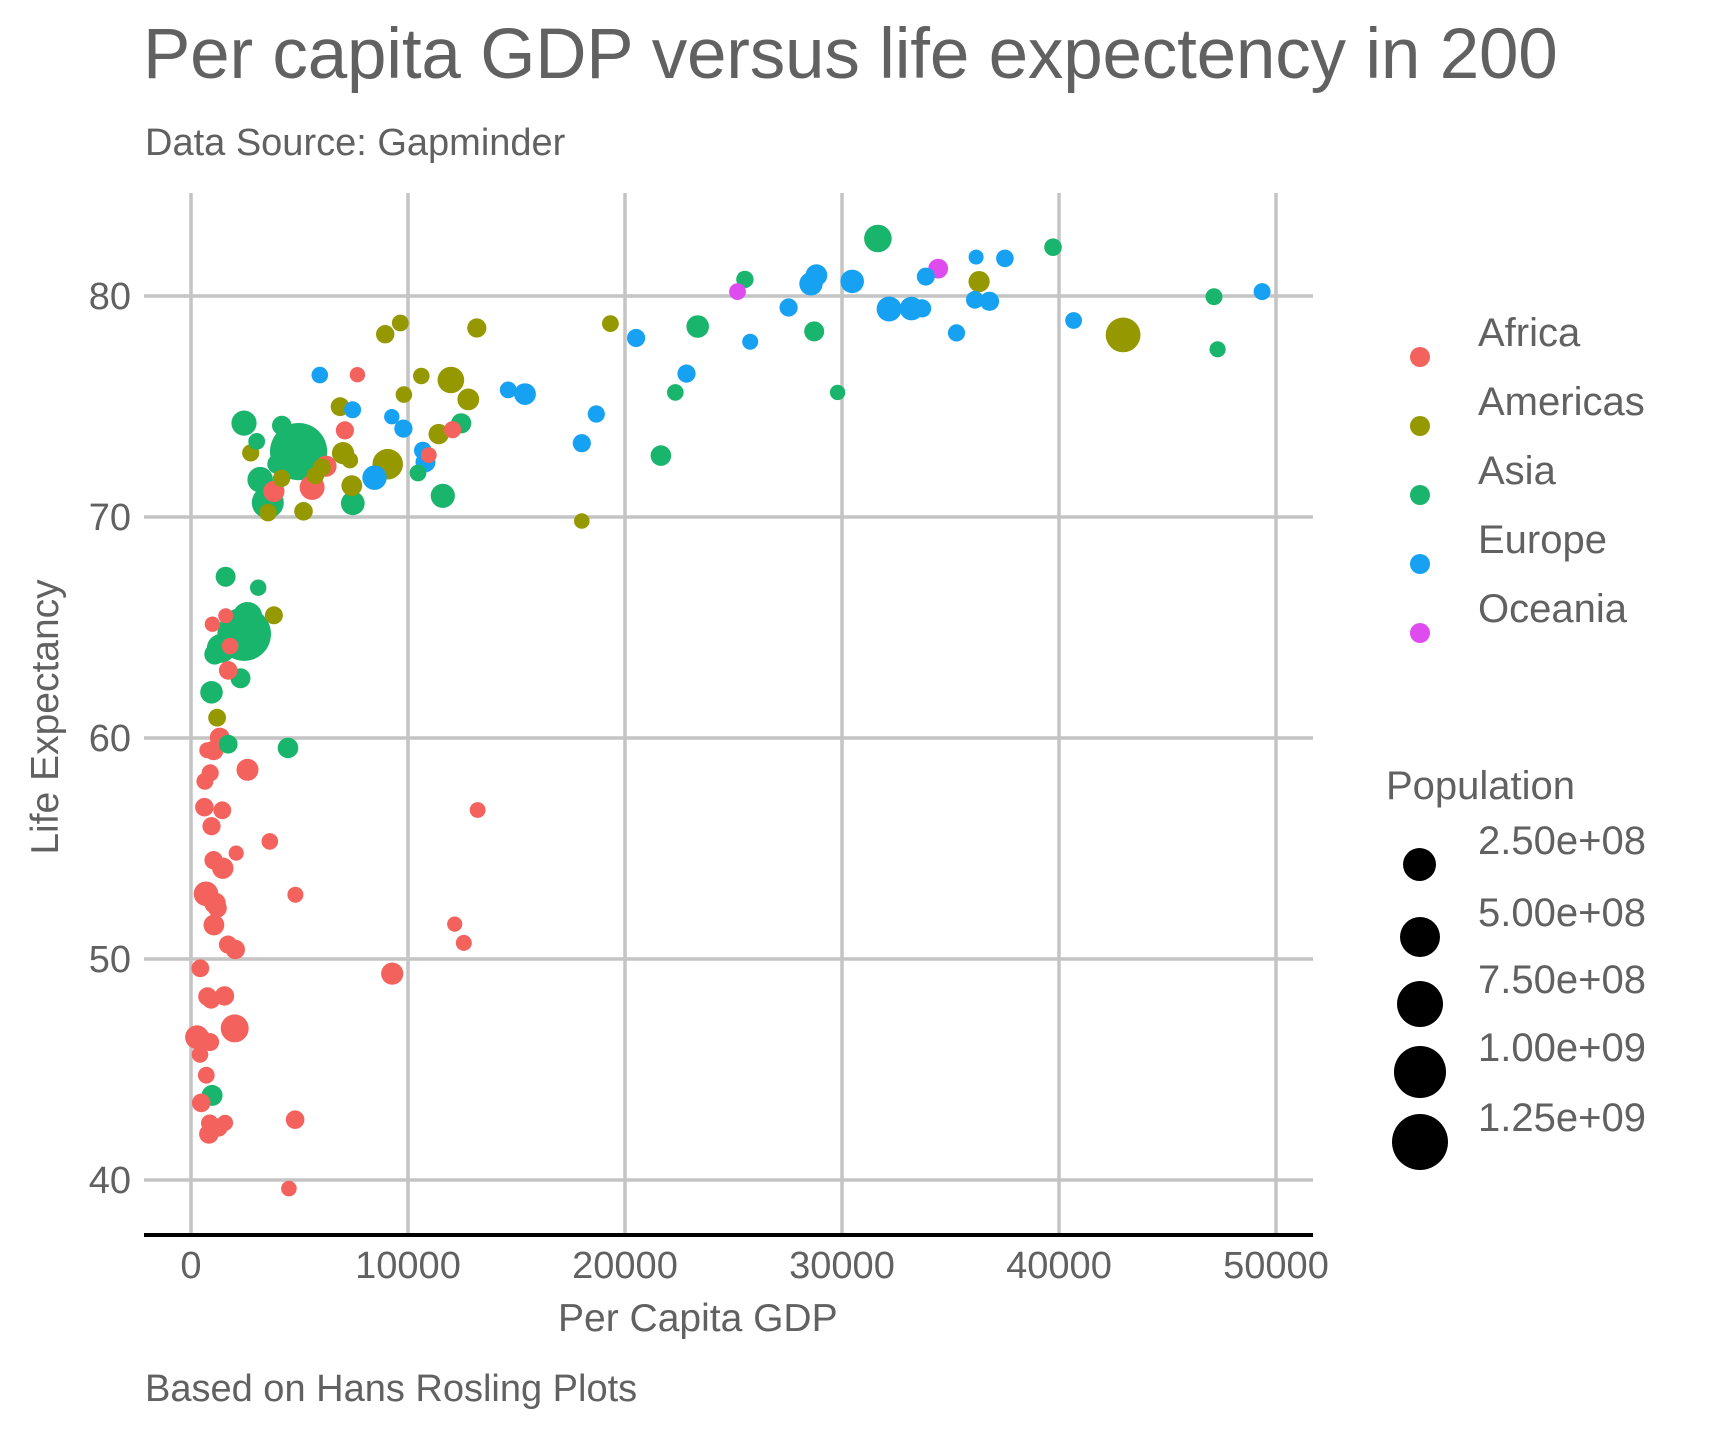  I want to click on x-tick-label: 30000, so click(842, 1266).